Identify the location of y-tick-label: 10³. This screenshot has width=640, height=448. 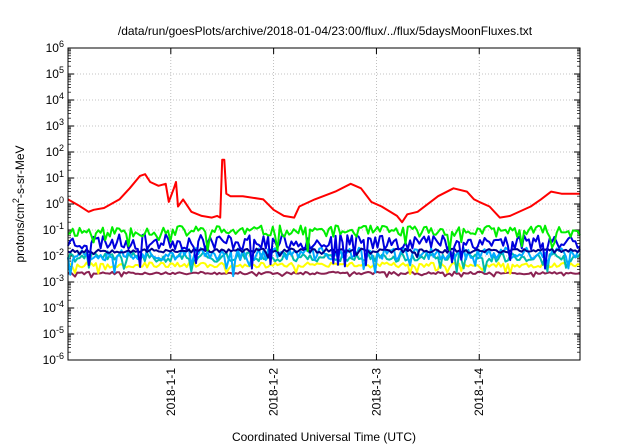
(55, 125).